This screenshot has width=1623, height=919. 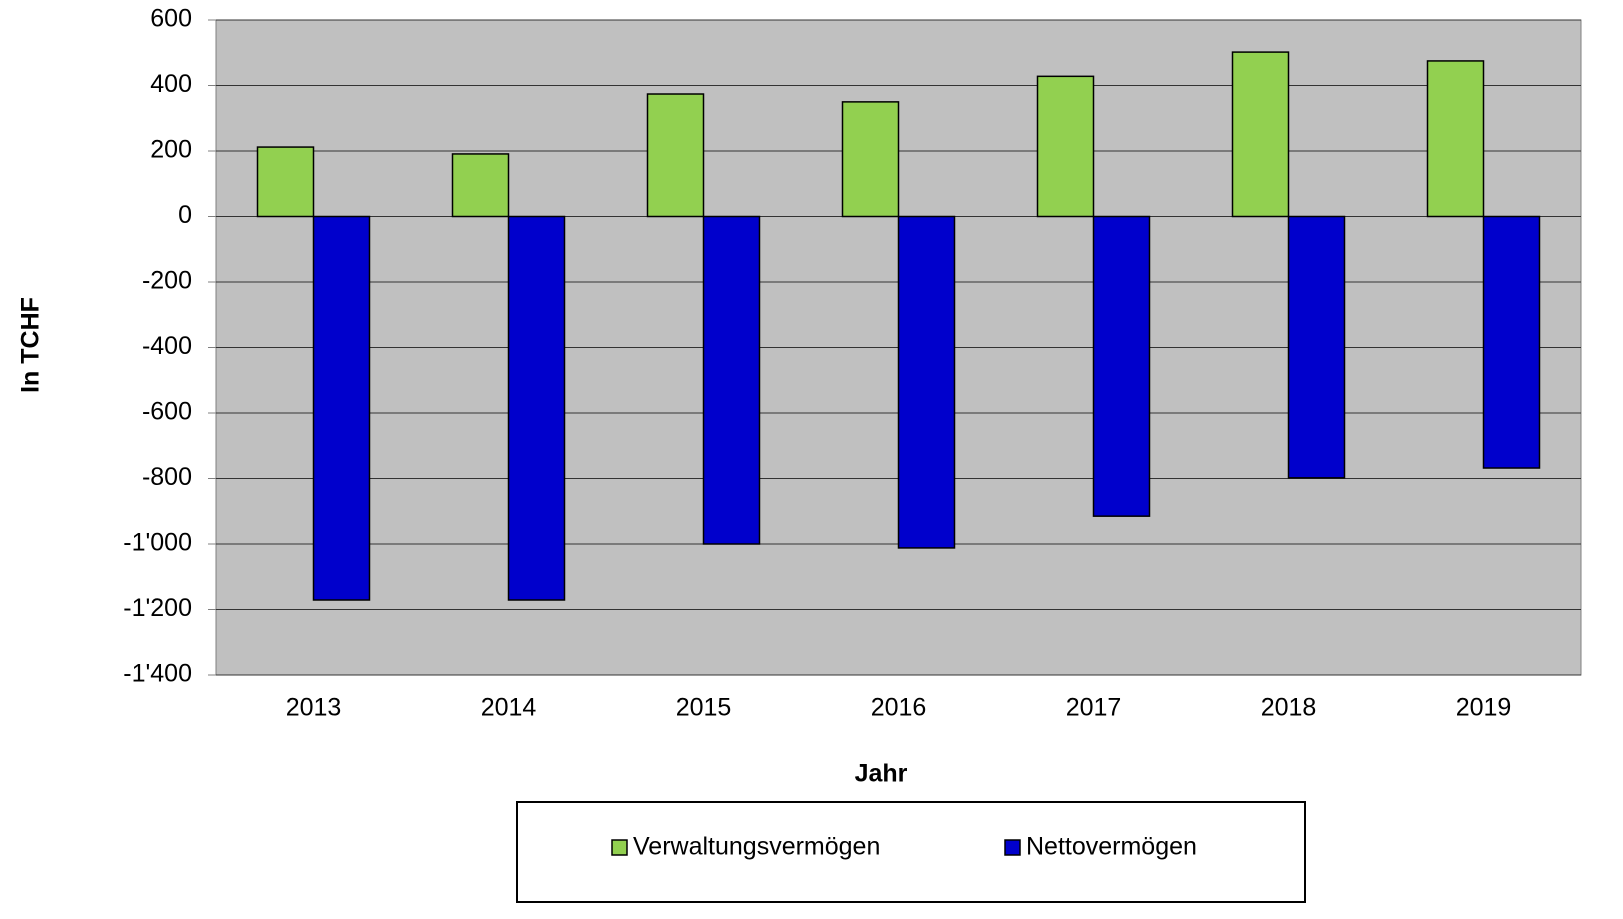 I want to click on x-tick-label: 2016, so click(x=899, y=708).